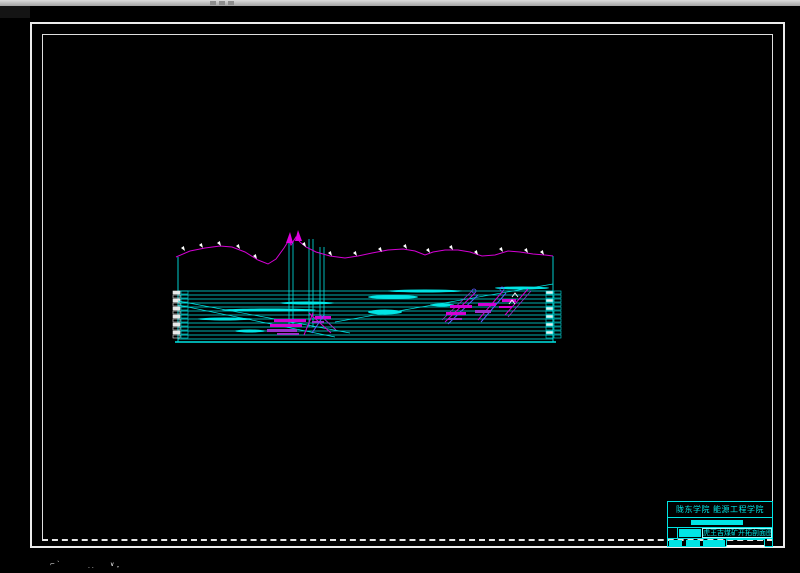 Image resolution: width=800 pixels, height=573 pixels. I want to click on terrain-profile, so click(364, 247).